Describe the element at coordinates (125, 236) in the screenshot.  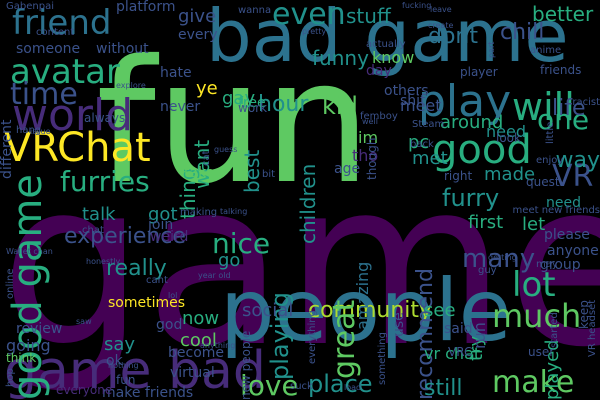
I see `cloud-word: experience` at that location.